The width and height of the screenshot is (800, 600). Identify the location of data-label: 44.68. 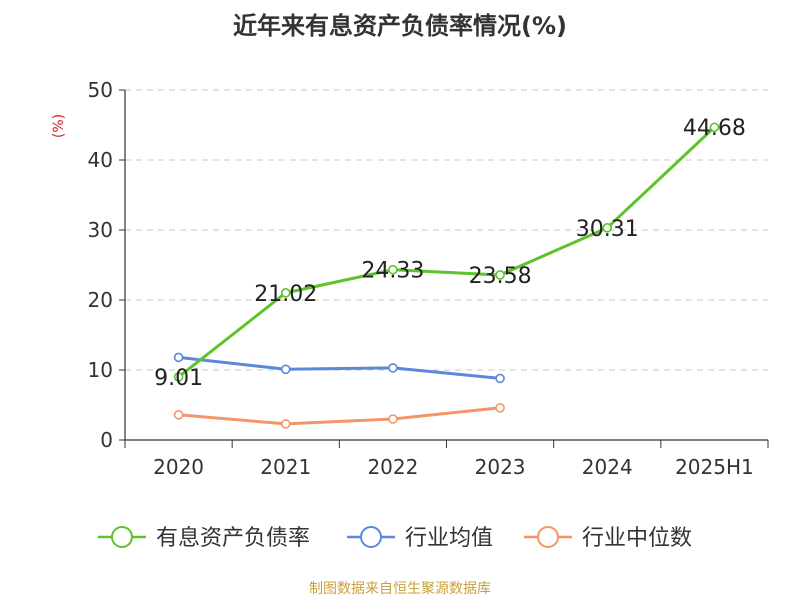
(714, 128).